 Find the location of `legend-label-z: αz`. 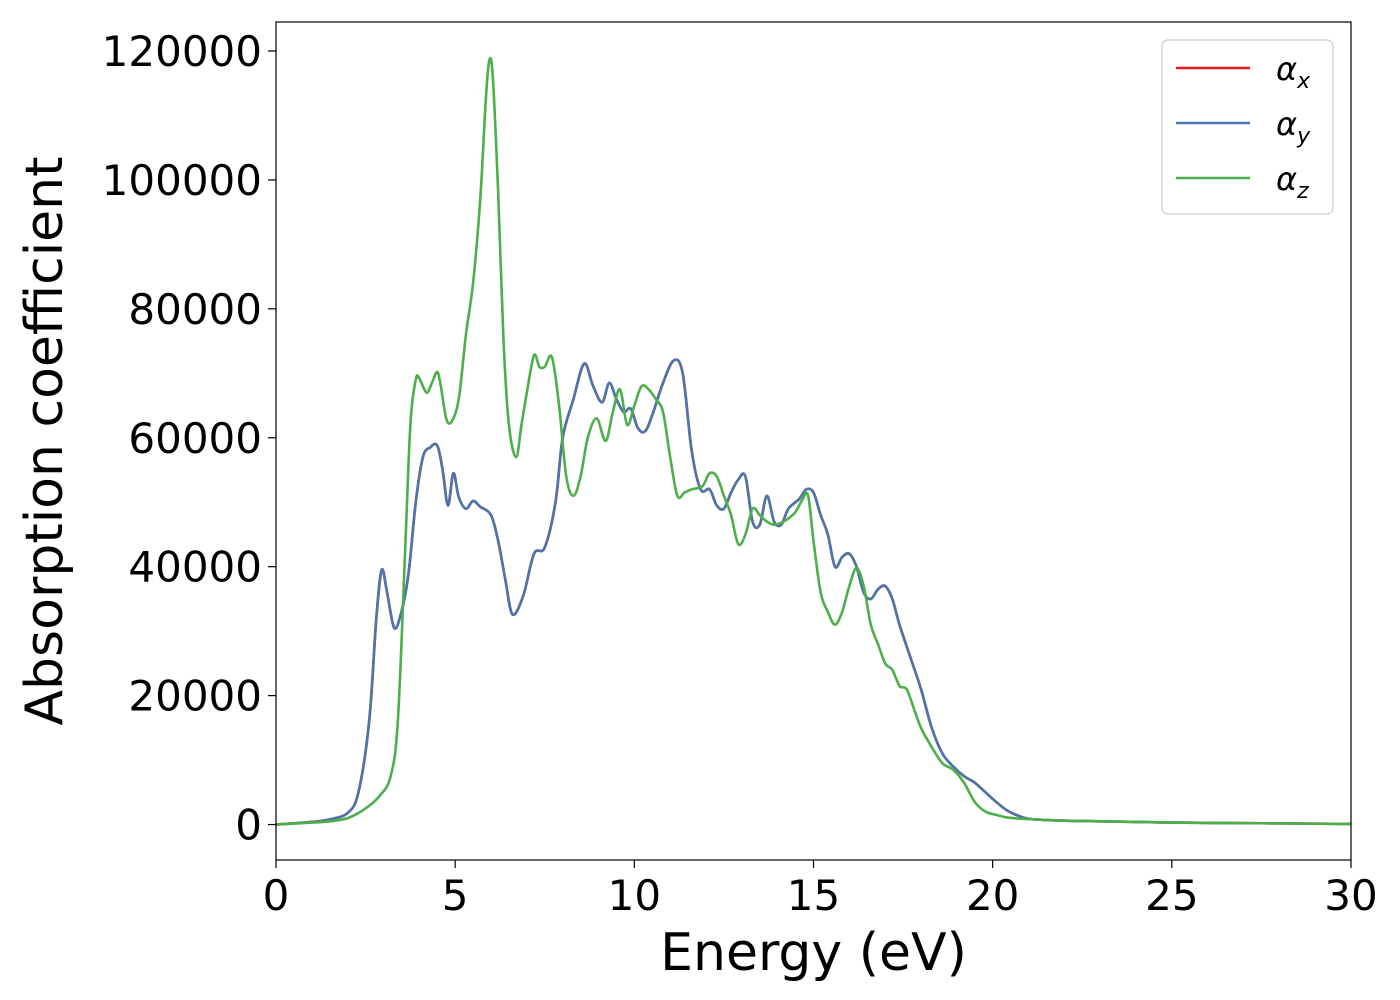

legend-label-z: αz is located at coordinates (1292, 182).